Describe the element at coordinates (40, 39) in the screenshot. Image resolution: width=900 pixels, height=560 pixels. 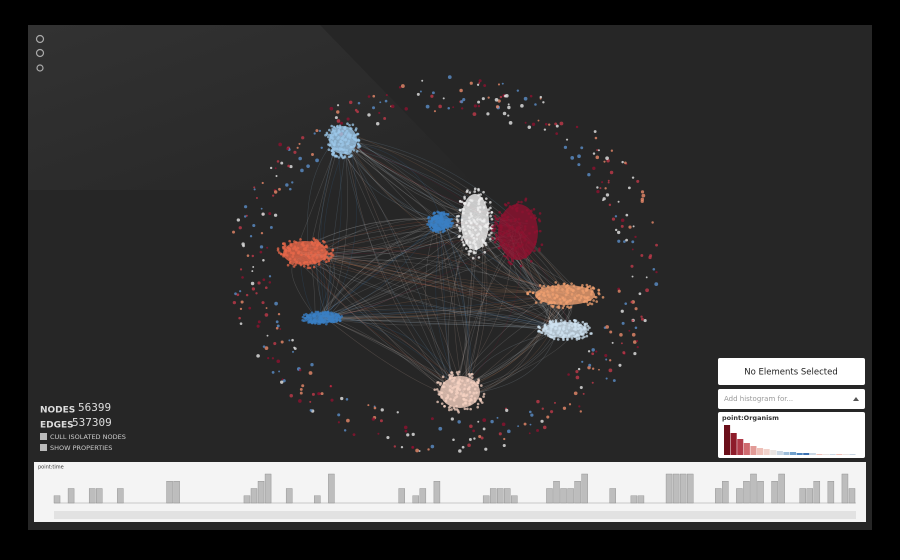
I see `zoom-in` at that location.